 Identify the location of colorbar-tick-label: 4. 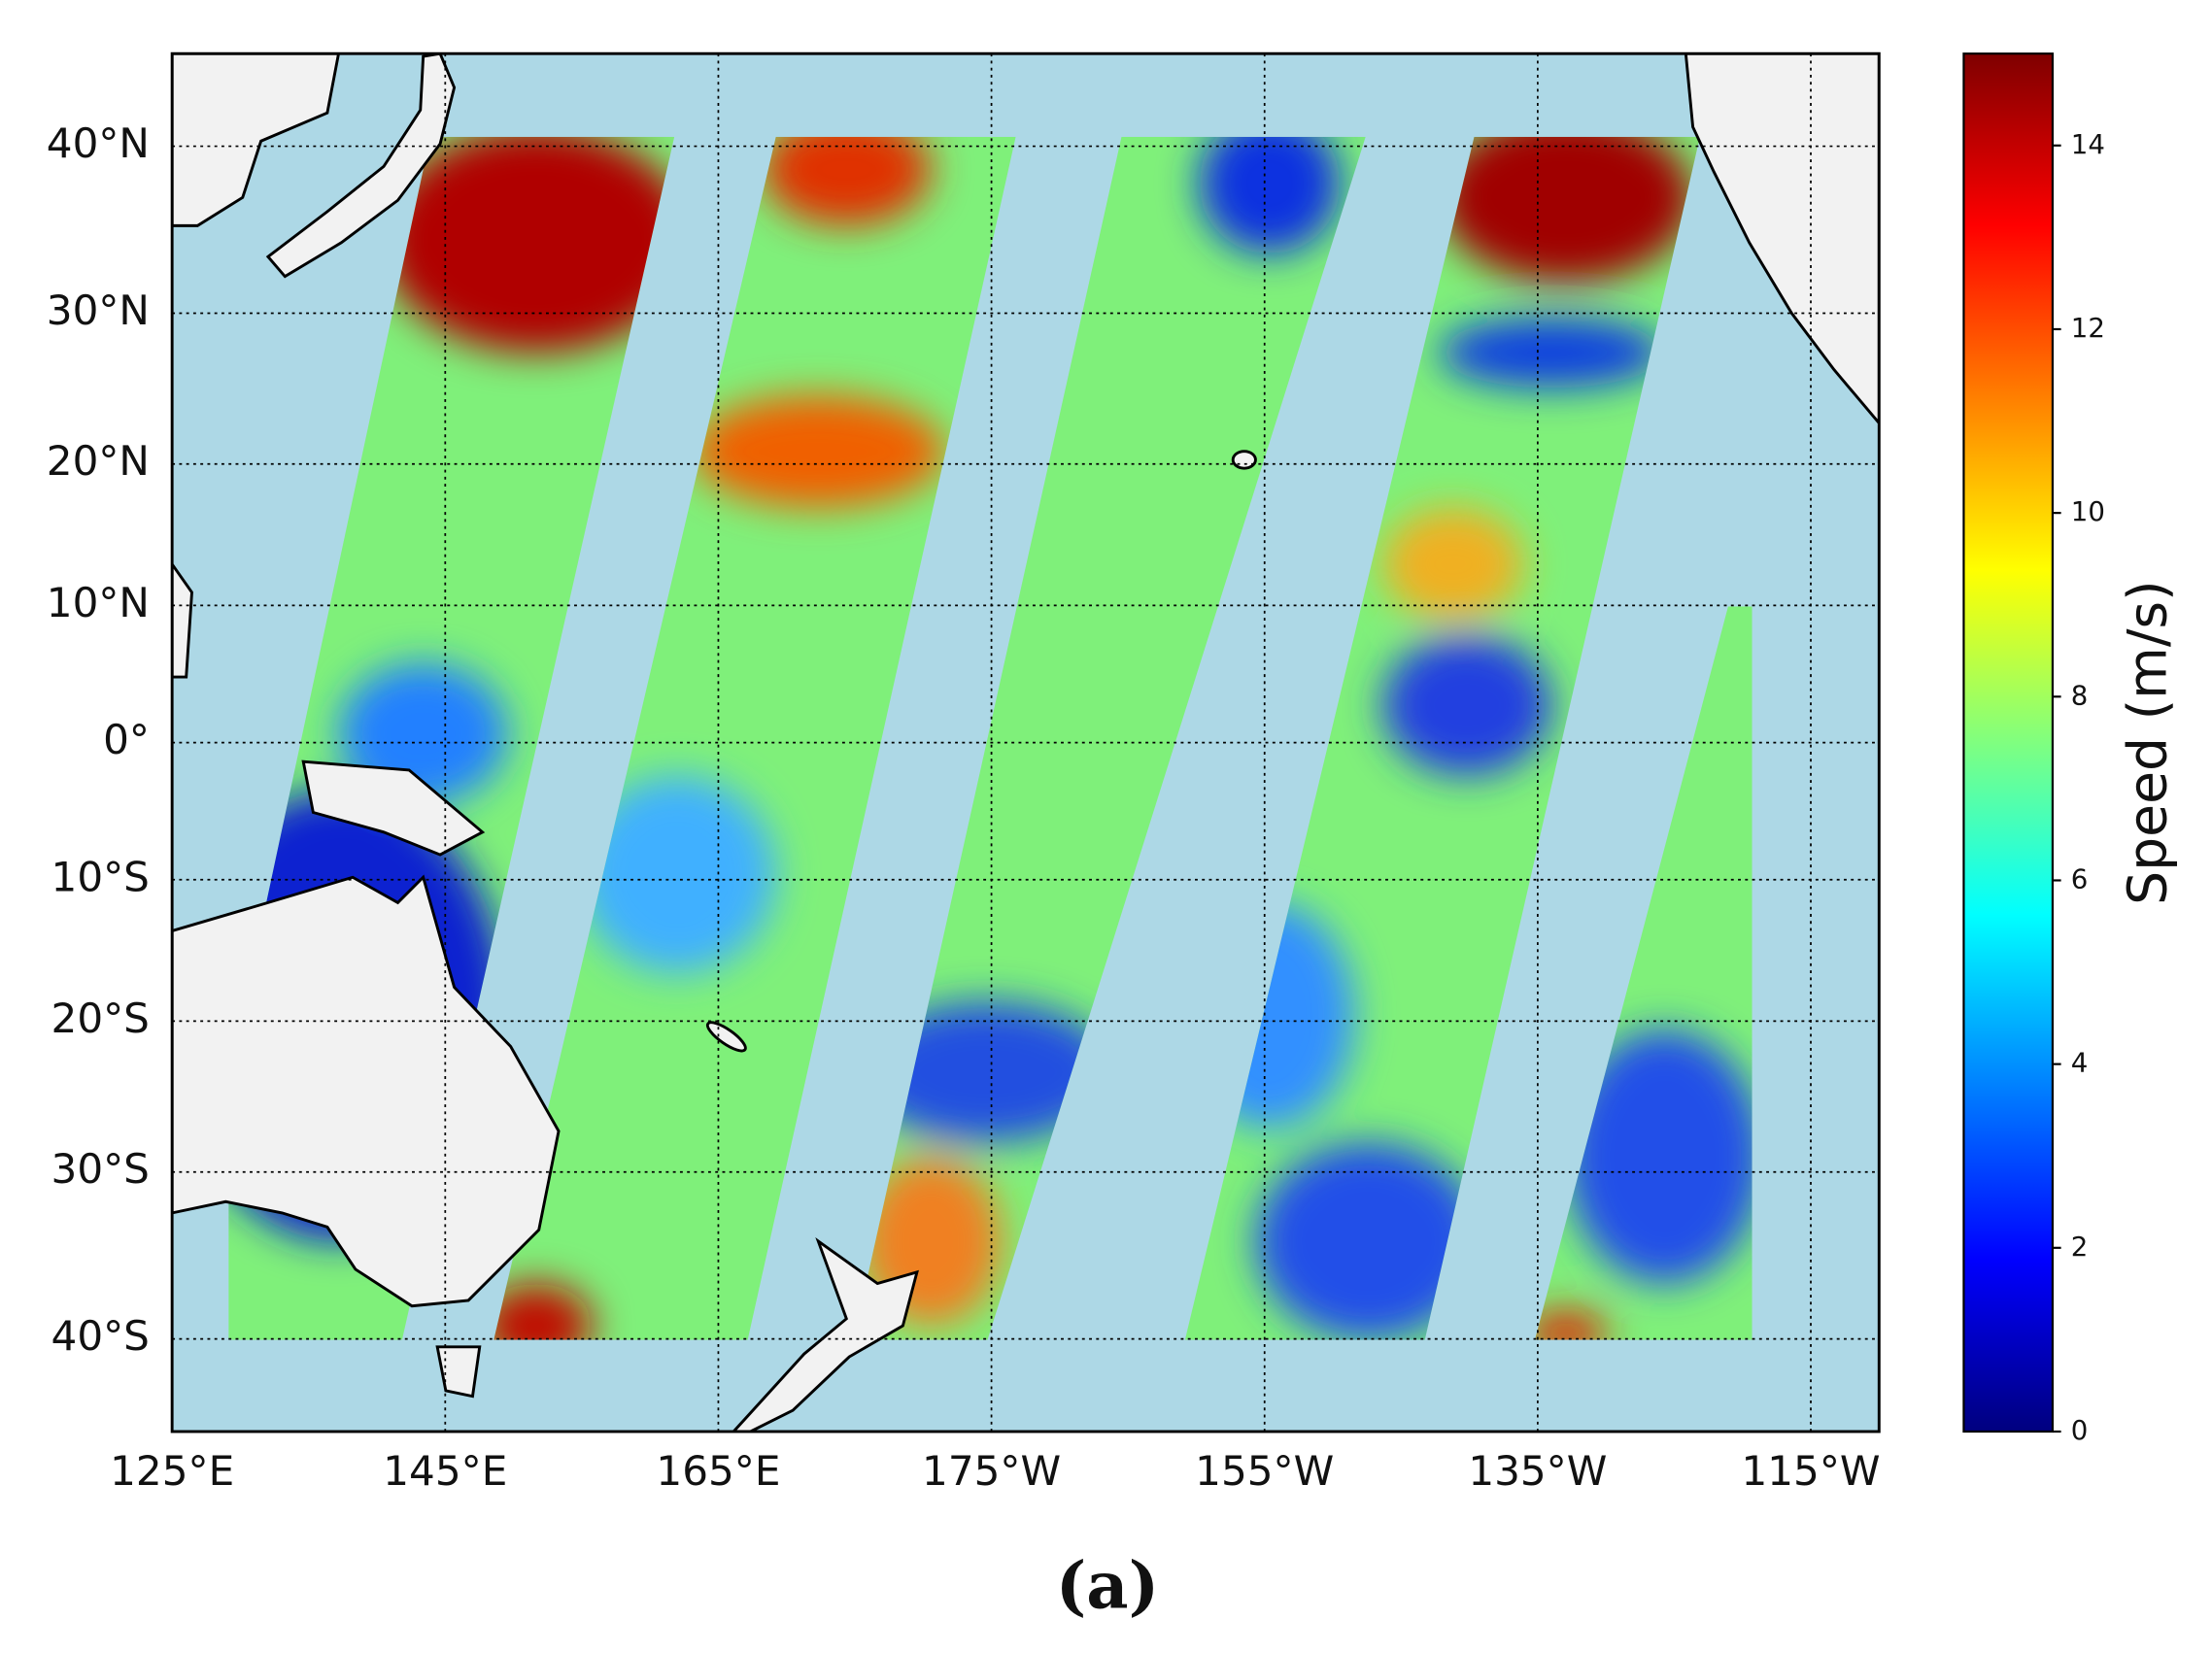
(2080, 1063).